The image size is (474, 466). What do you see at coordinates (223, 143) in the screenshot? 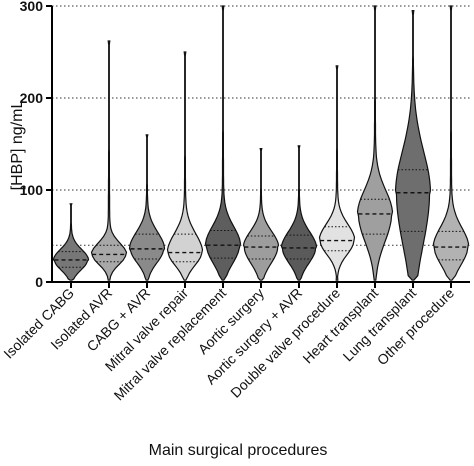
I see `violin-mitral-valve-replacement` at bounding box center [223, 143].